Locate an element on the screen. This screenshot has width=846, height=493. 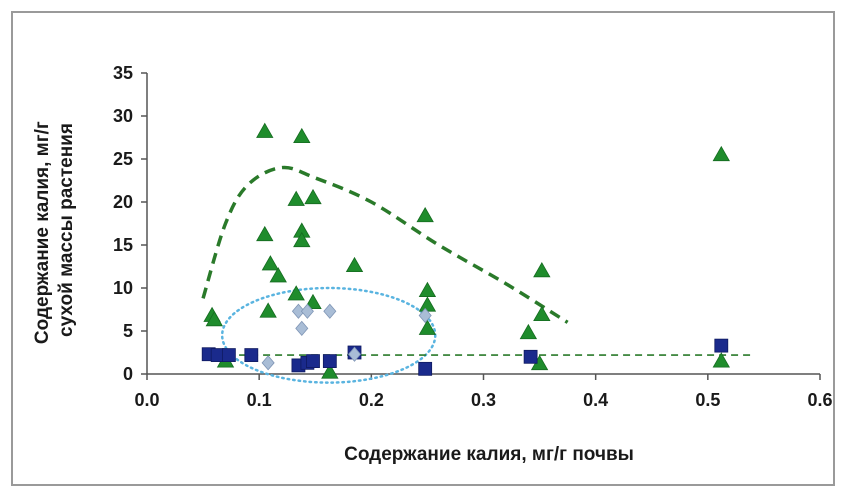
y-tick-label: 5 is located at coordinates (128, 331).